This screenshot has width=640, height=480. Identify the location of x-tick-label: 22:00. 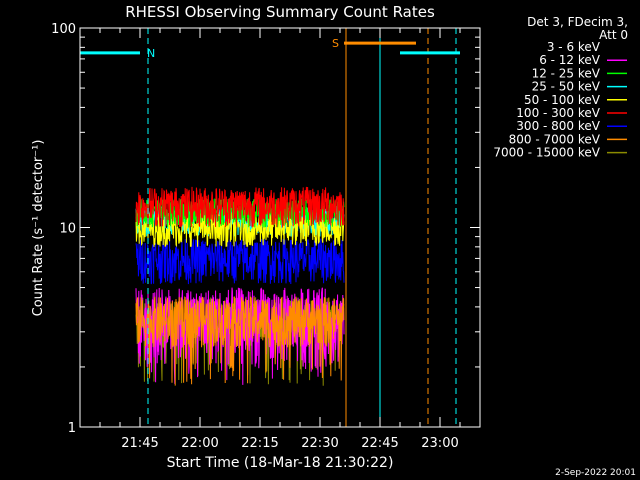
(199, 443).